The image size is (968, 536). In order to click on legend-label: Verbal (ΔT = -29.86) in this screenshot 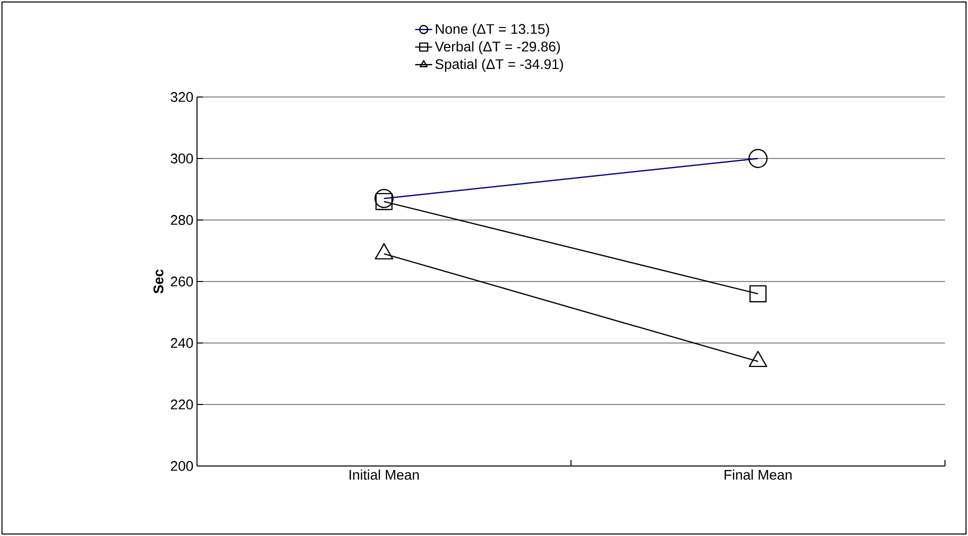, I will do `click(497, 47)`.